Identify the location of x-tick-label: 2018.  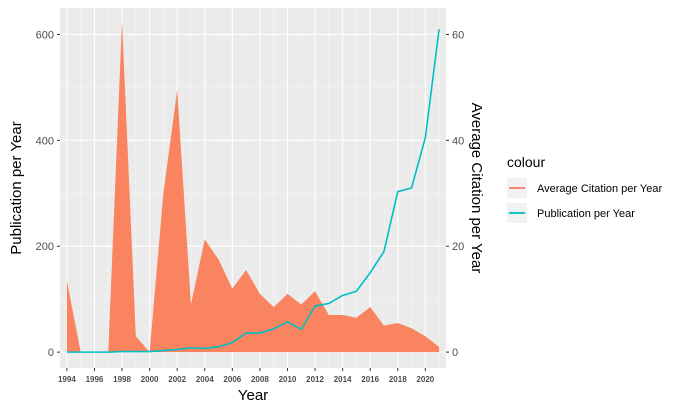
(398, 379).